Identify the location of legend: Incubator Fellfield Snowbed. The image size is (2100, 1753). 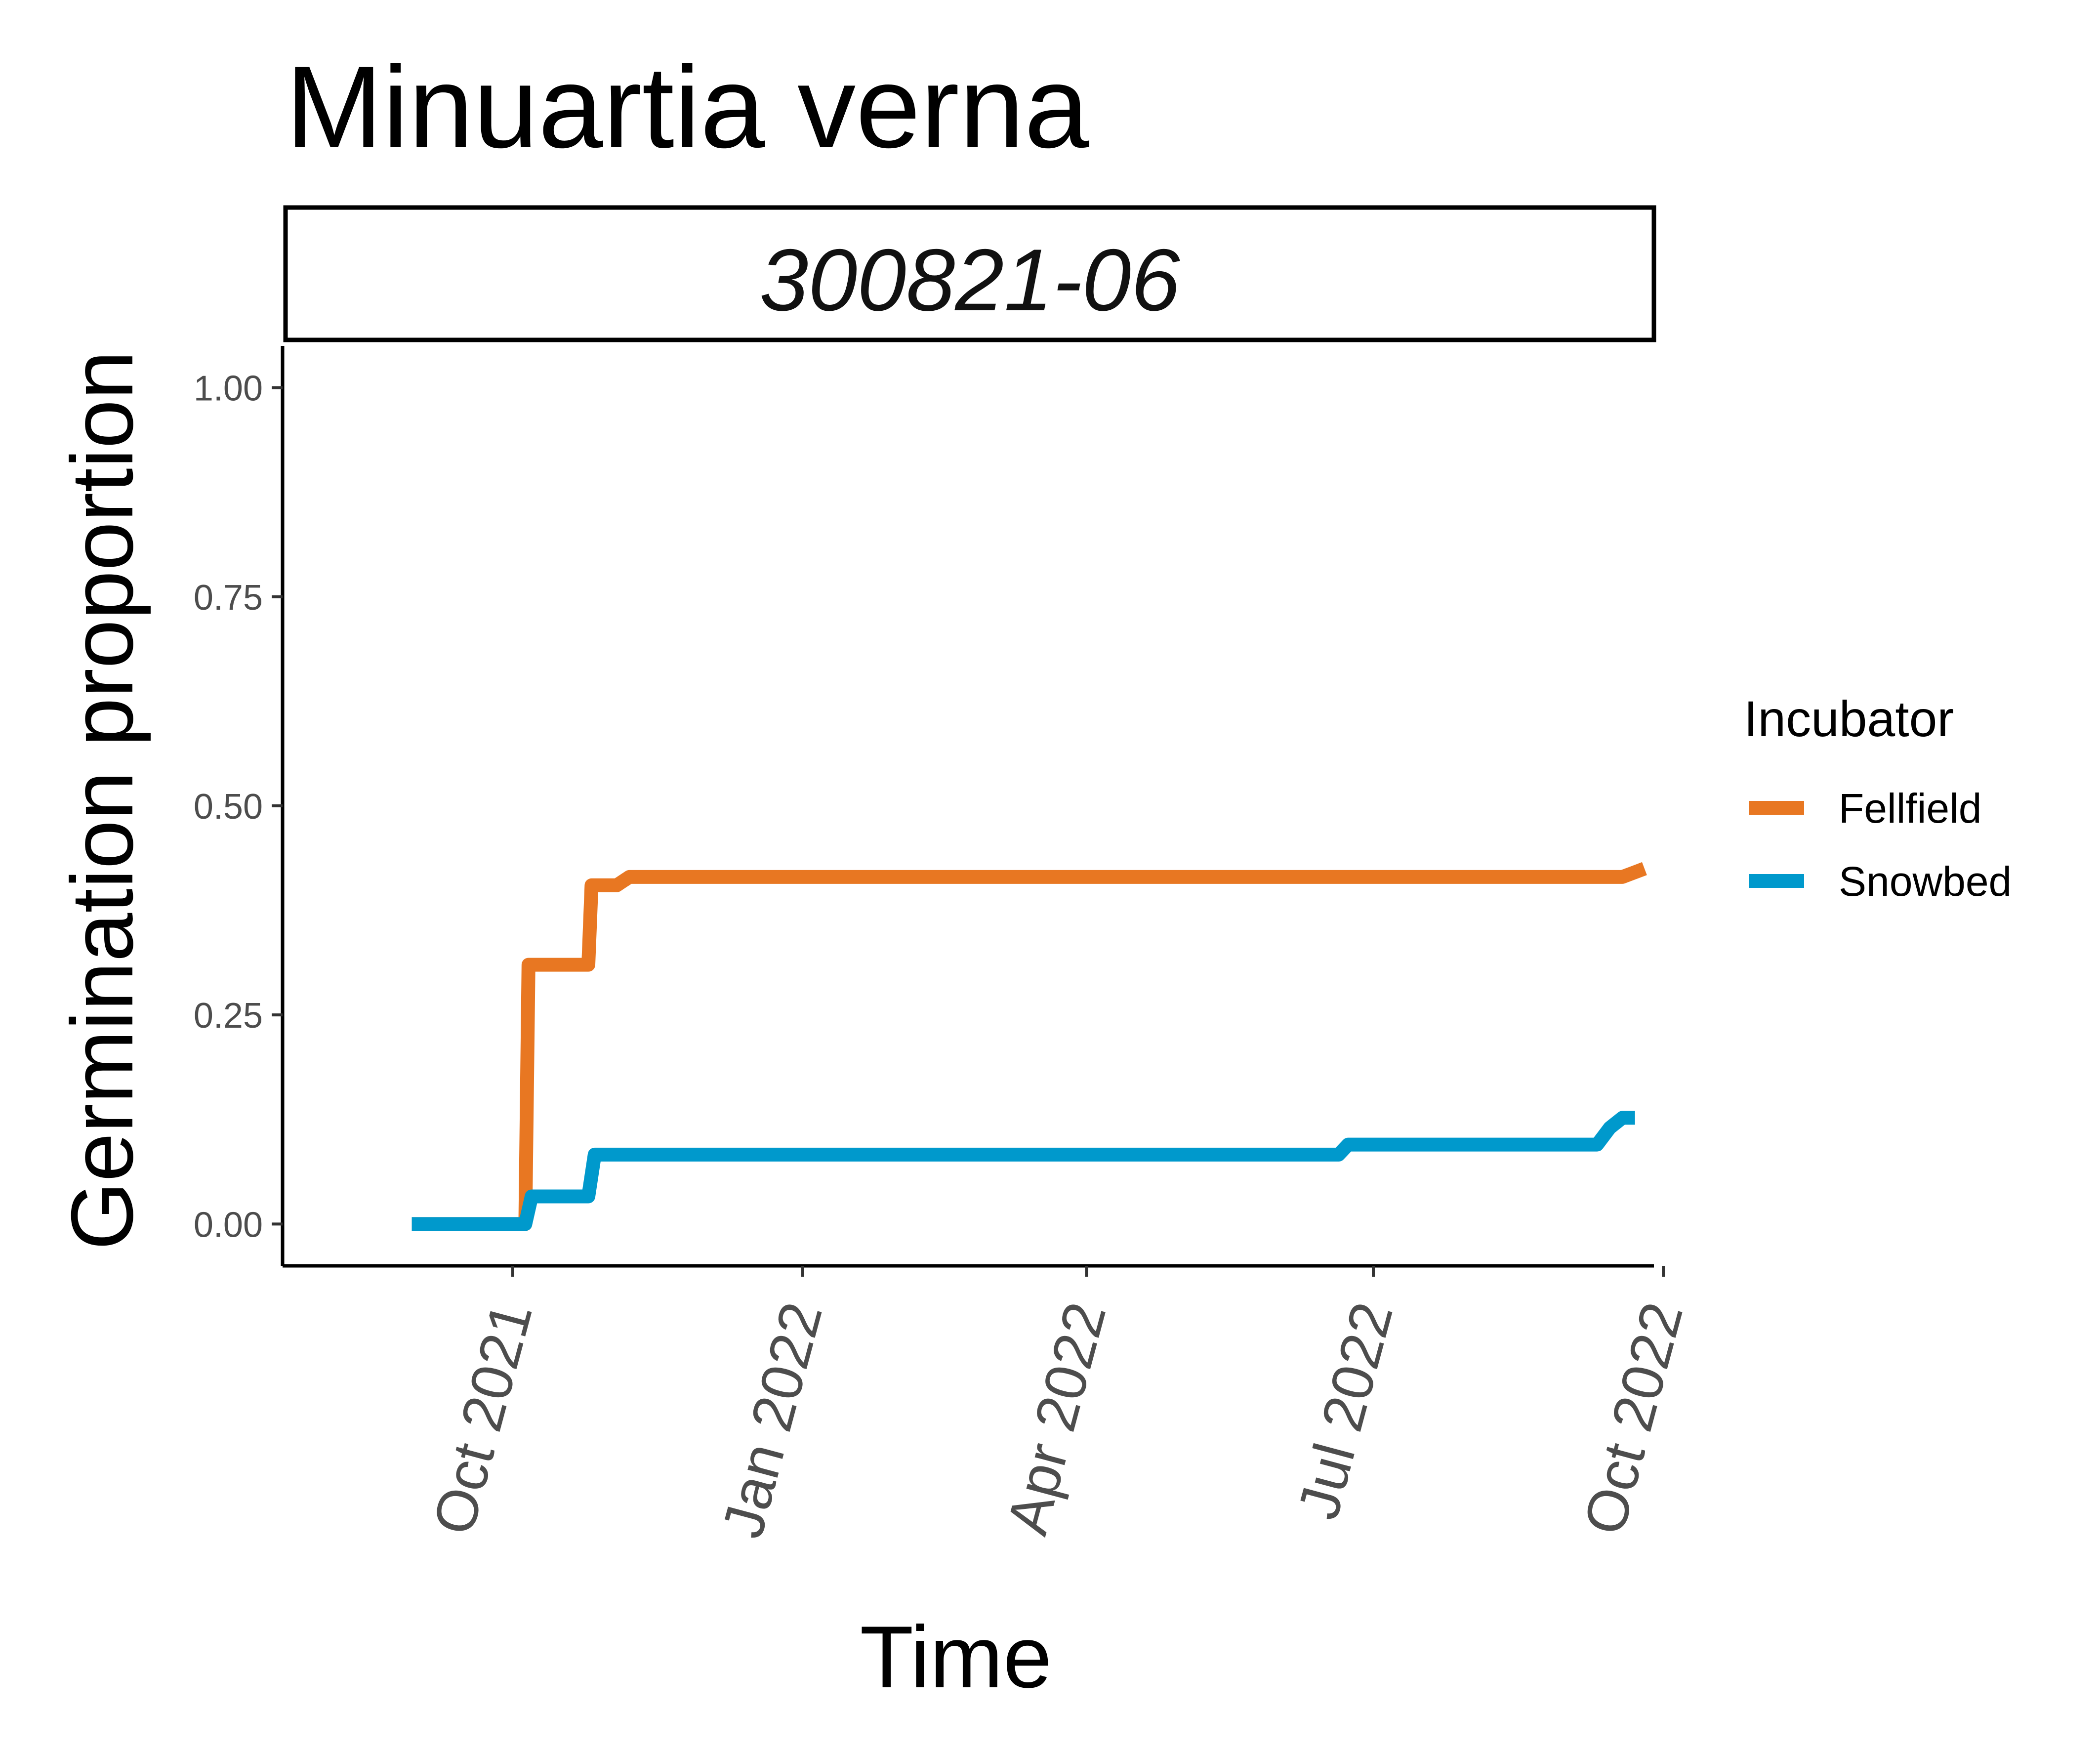
(1878, 798).